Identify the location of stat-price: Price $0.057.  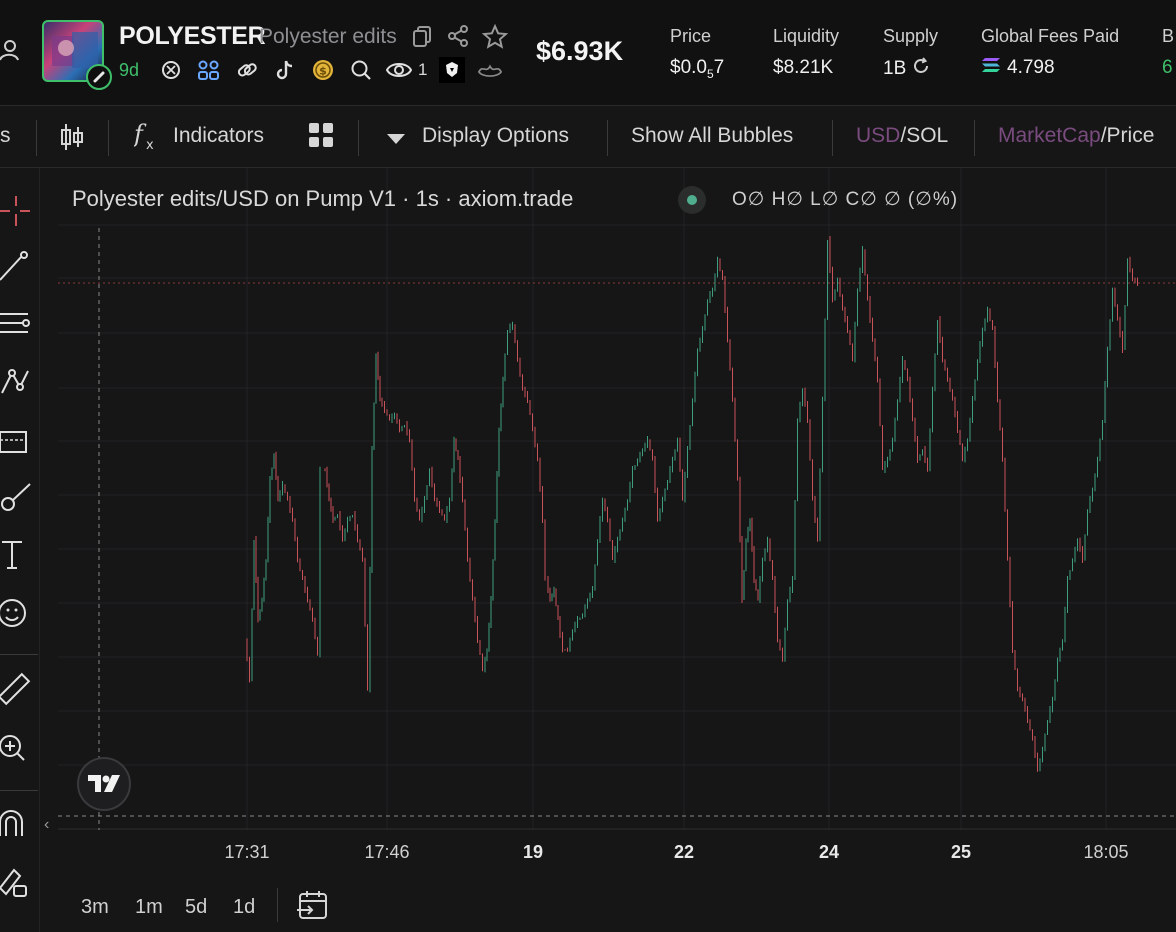
(697, 53).